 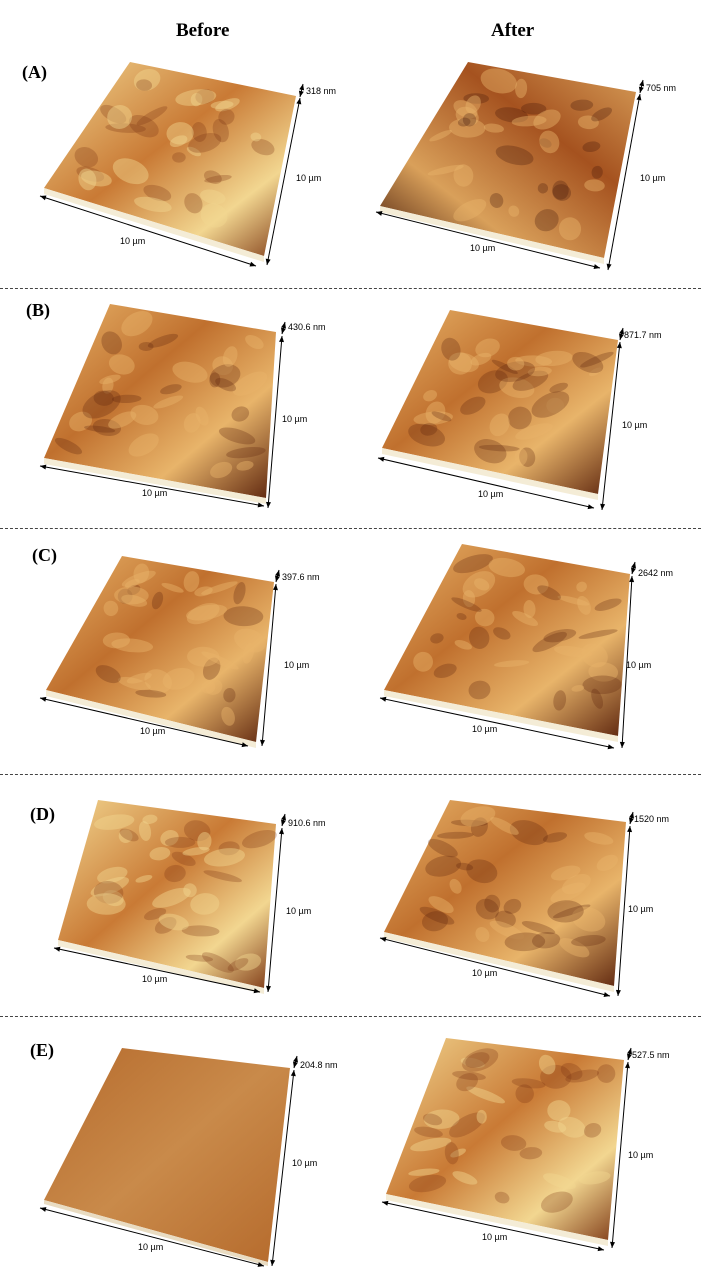 What do you see at coordinates (307, 823) in the screenshot?
I see `z-height-label: 910.6 nm` at bounding box center [307, 823].